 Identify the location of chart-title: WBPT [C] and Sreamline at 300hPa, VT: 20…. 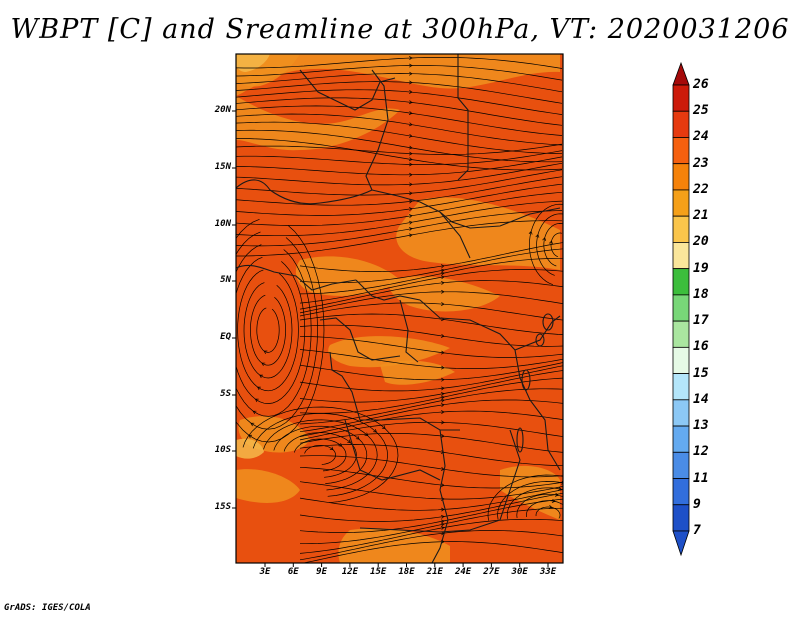
(400, 29).